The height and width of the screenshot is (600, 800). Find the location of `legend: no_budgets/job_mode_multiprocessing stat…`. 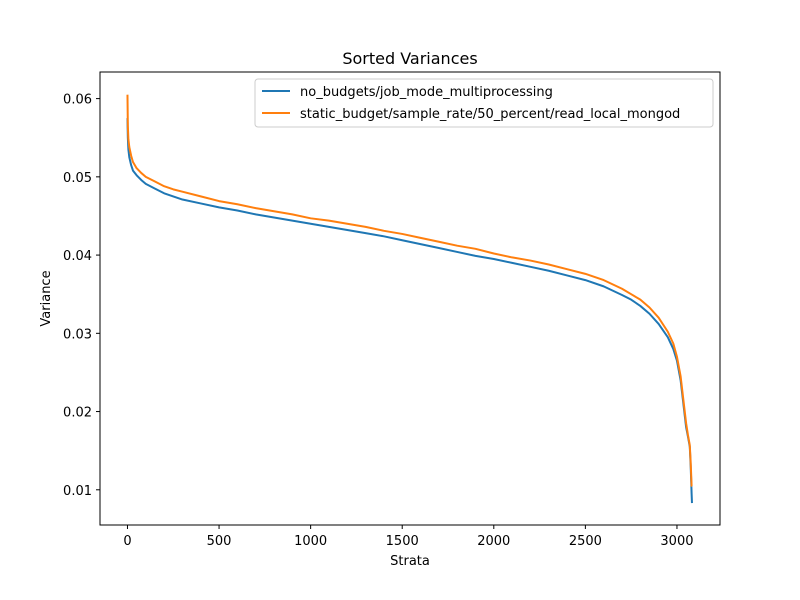

legend: no_budgets/job_mode_multiprocessing stat… is located at coordinates (484, 103).